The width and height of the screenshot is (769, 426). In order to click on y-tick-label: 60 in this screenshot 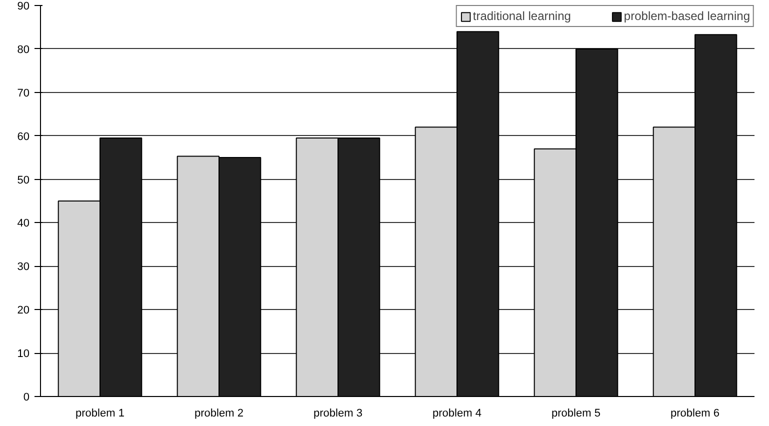, I will do `click(23, 136)`.